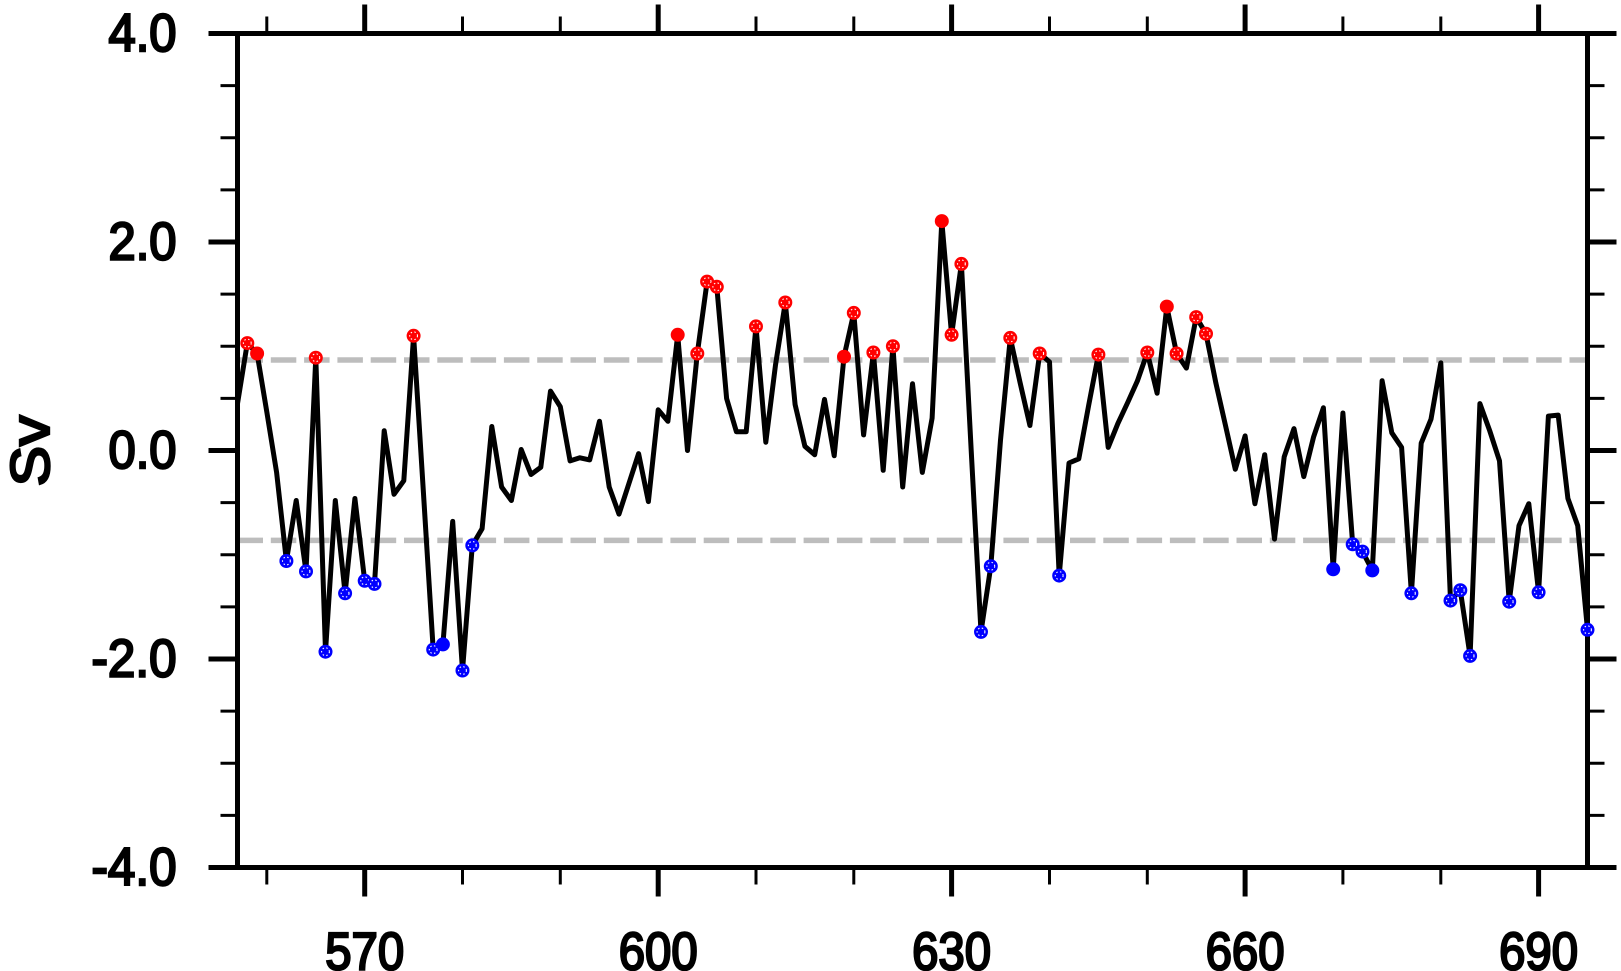 The image size is (1621, 971). What do you see at coordinates (30, 451) in the screenshot?
I see `svg-text: Sv` at bounding box center [30, 451].